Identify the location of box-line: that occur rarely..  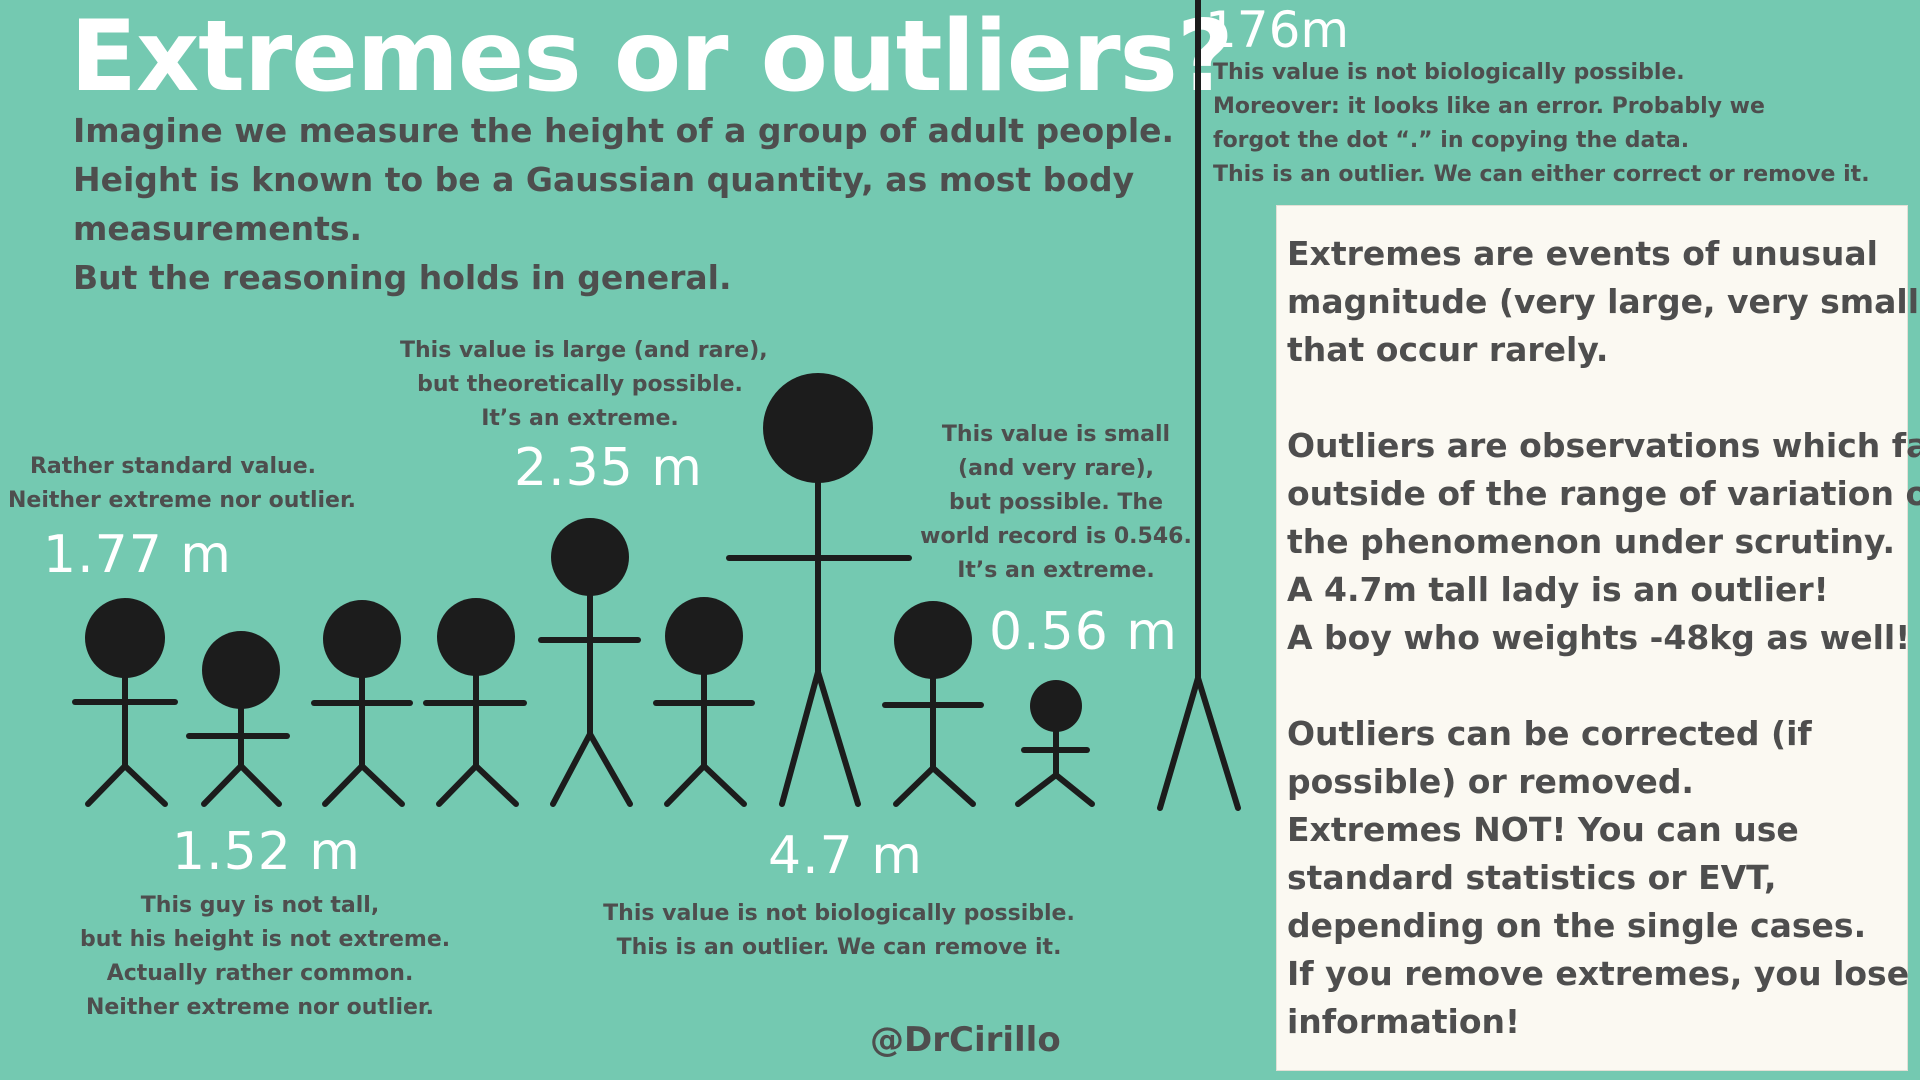
(1448, 349).